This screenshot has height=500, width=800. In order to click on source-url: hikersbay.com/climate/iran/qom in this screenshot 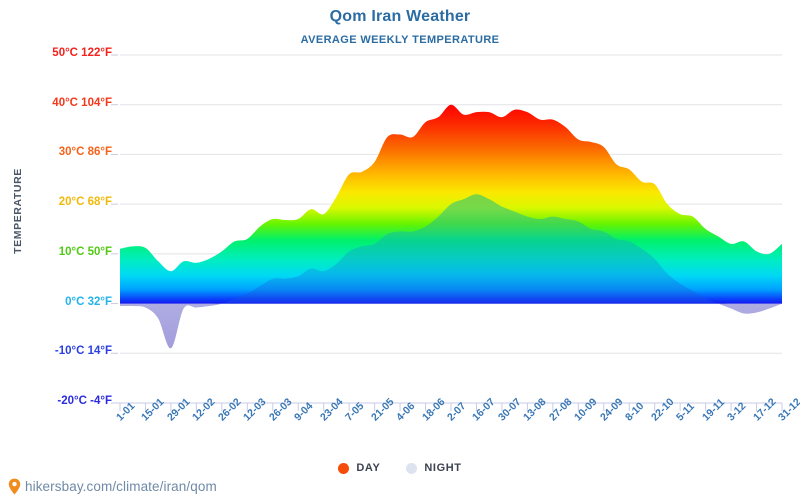, I will do `click(121, 486)`.